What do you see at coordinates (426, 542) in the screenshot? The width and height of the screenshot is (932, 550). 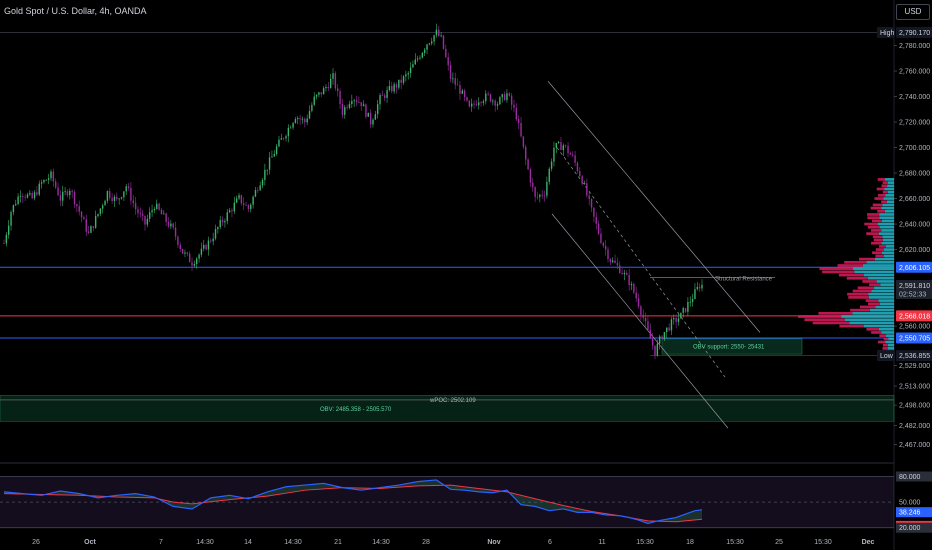 I see `time-tick-label: 28` at bounding box center [426, 542].